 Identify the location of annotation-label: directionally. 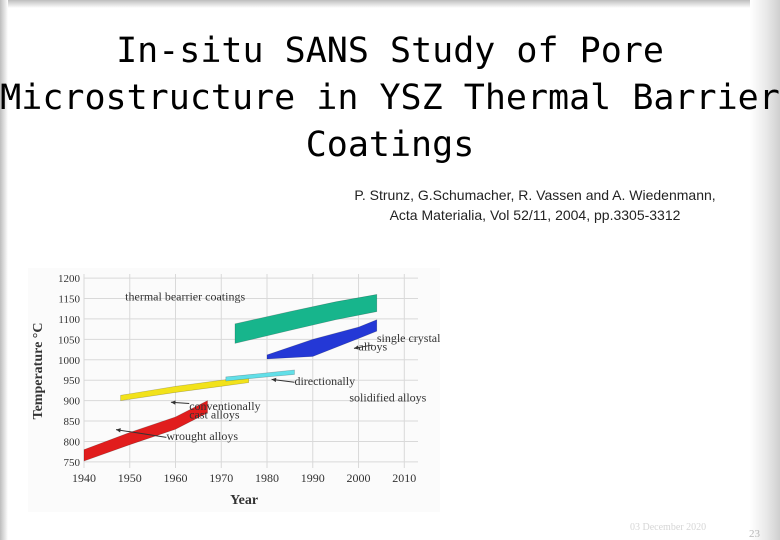
(324, 381).